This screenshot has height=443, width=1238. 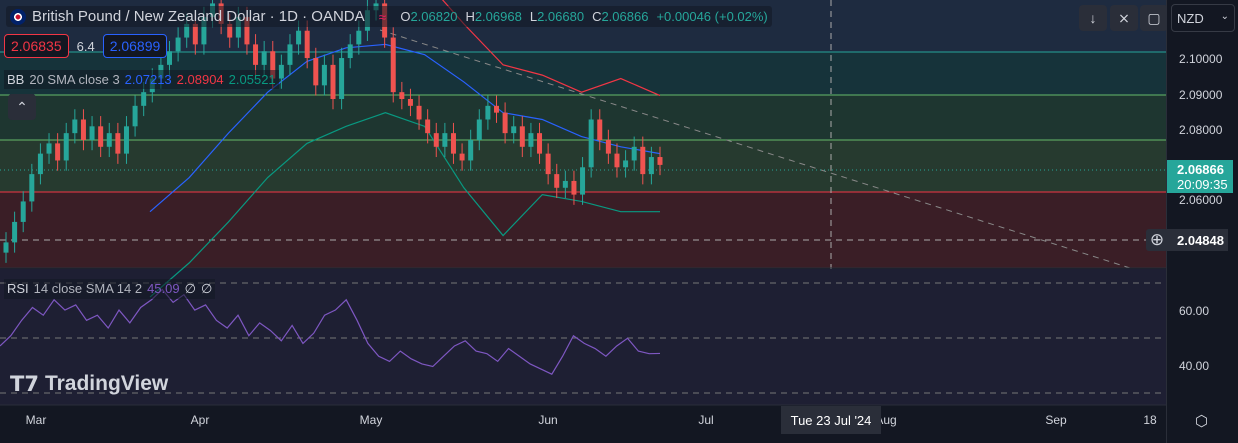 What do you see at coordinates (1154, 18) in the screenshot?
I see `fullscreen-button: ▢` at bounding box center [1154, 18].